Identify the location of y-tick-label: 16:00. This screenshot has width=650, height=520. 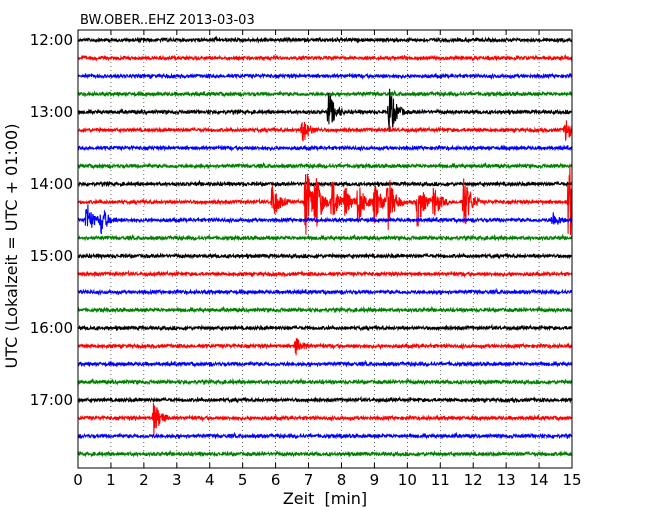
(51, 328).